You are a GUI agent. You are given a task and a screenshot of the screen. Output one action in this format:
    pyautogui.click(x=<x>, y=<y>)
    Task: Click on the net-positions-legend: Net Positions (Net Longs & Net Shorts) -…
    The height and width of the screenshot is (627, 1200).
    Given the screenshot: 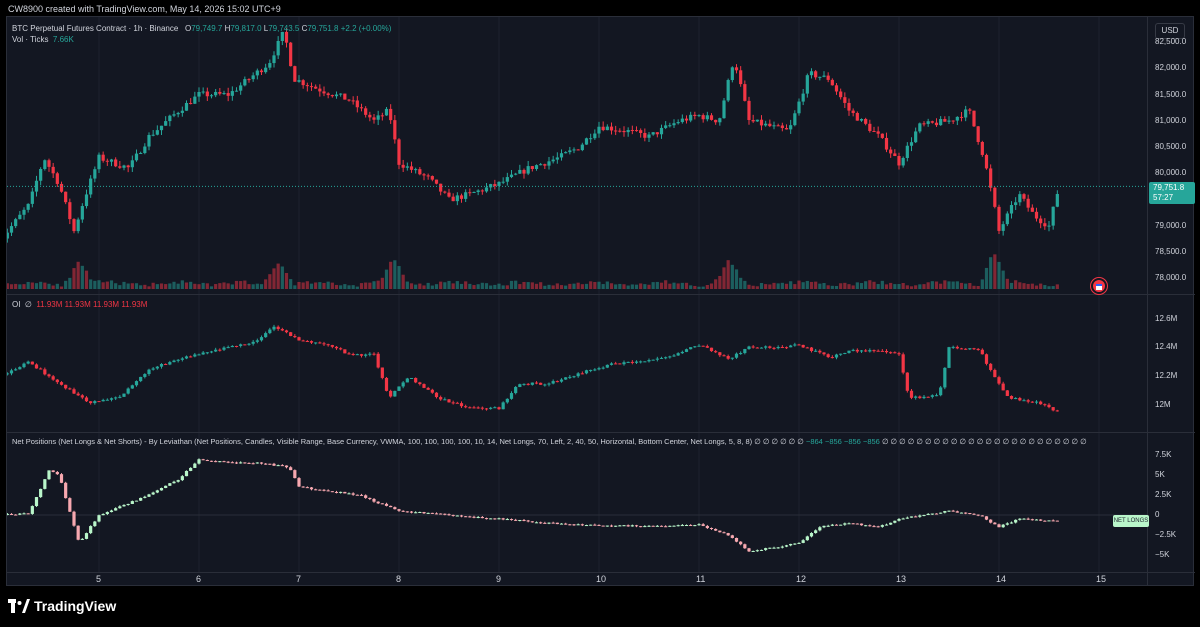 What is the action you would take?
    pyautogui.click(x=549, y=441)
    